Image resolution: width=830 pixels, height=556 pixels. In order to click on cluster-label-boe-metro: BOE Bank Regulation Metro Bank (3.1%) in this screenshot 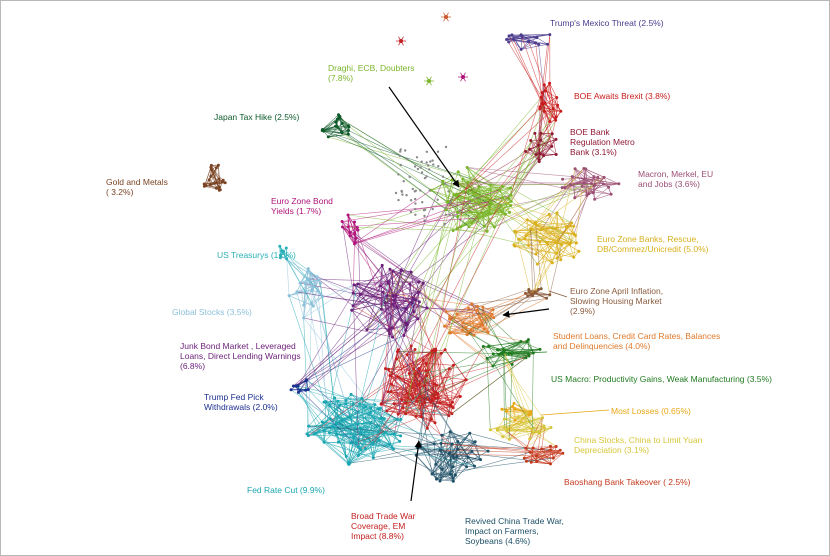, I will do `click(602, 142)`.